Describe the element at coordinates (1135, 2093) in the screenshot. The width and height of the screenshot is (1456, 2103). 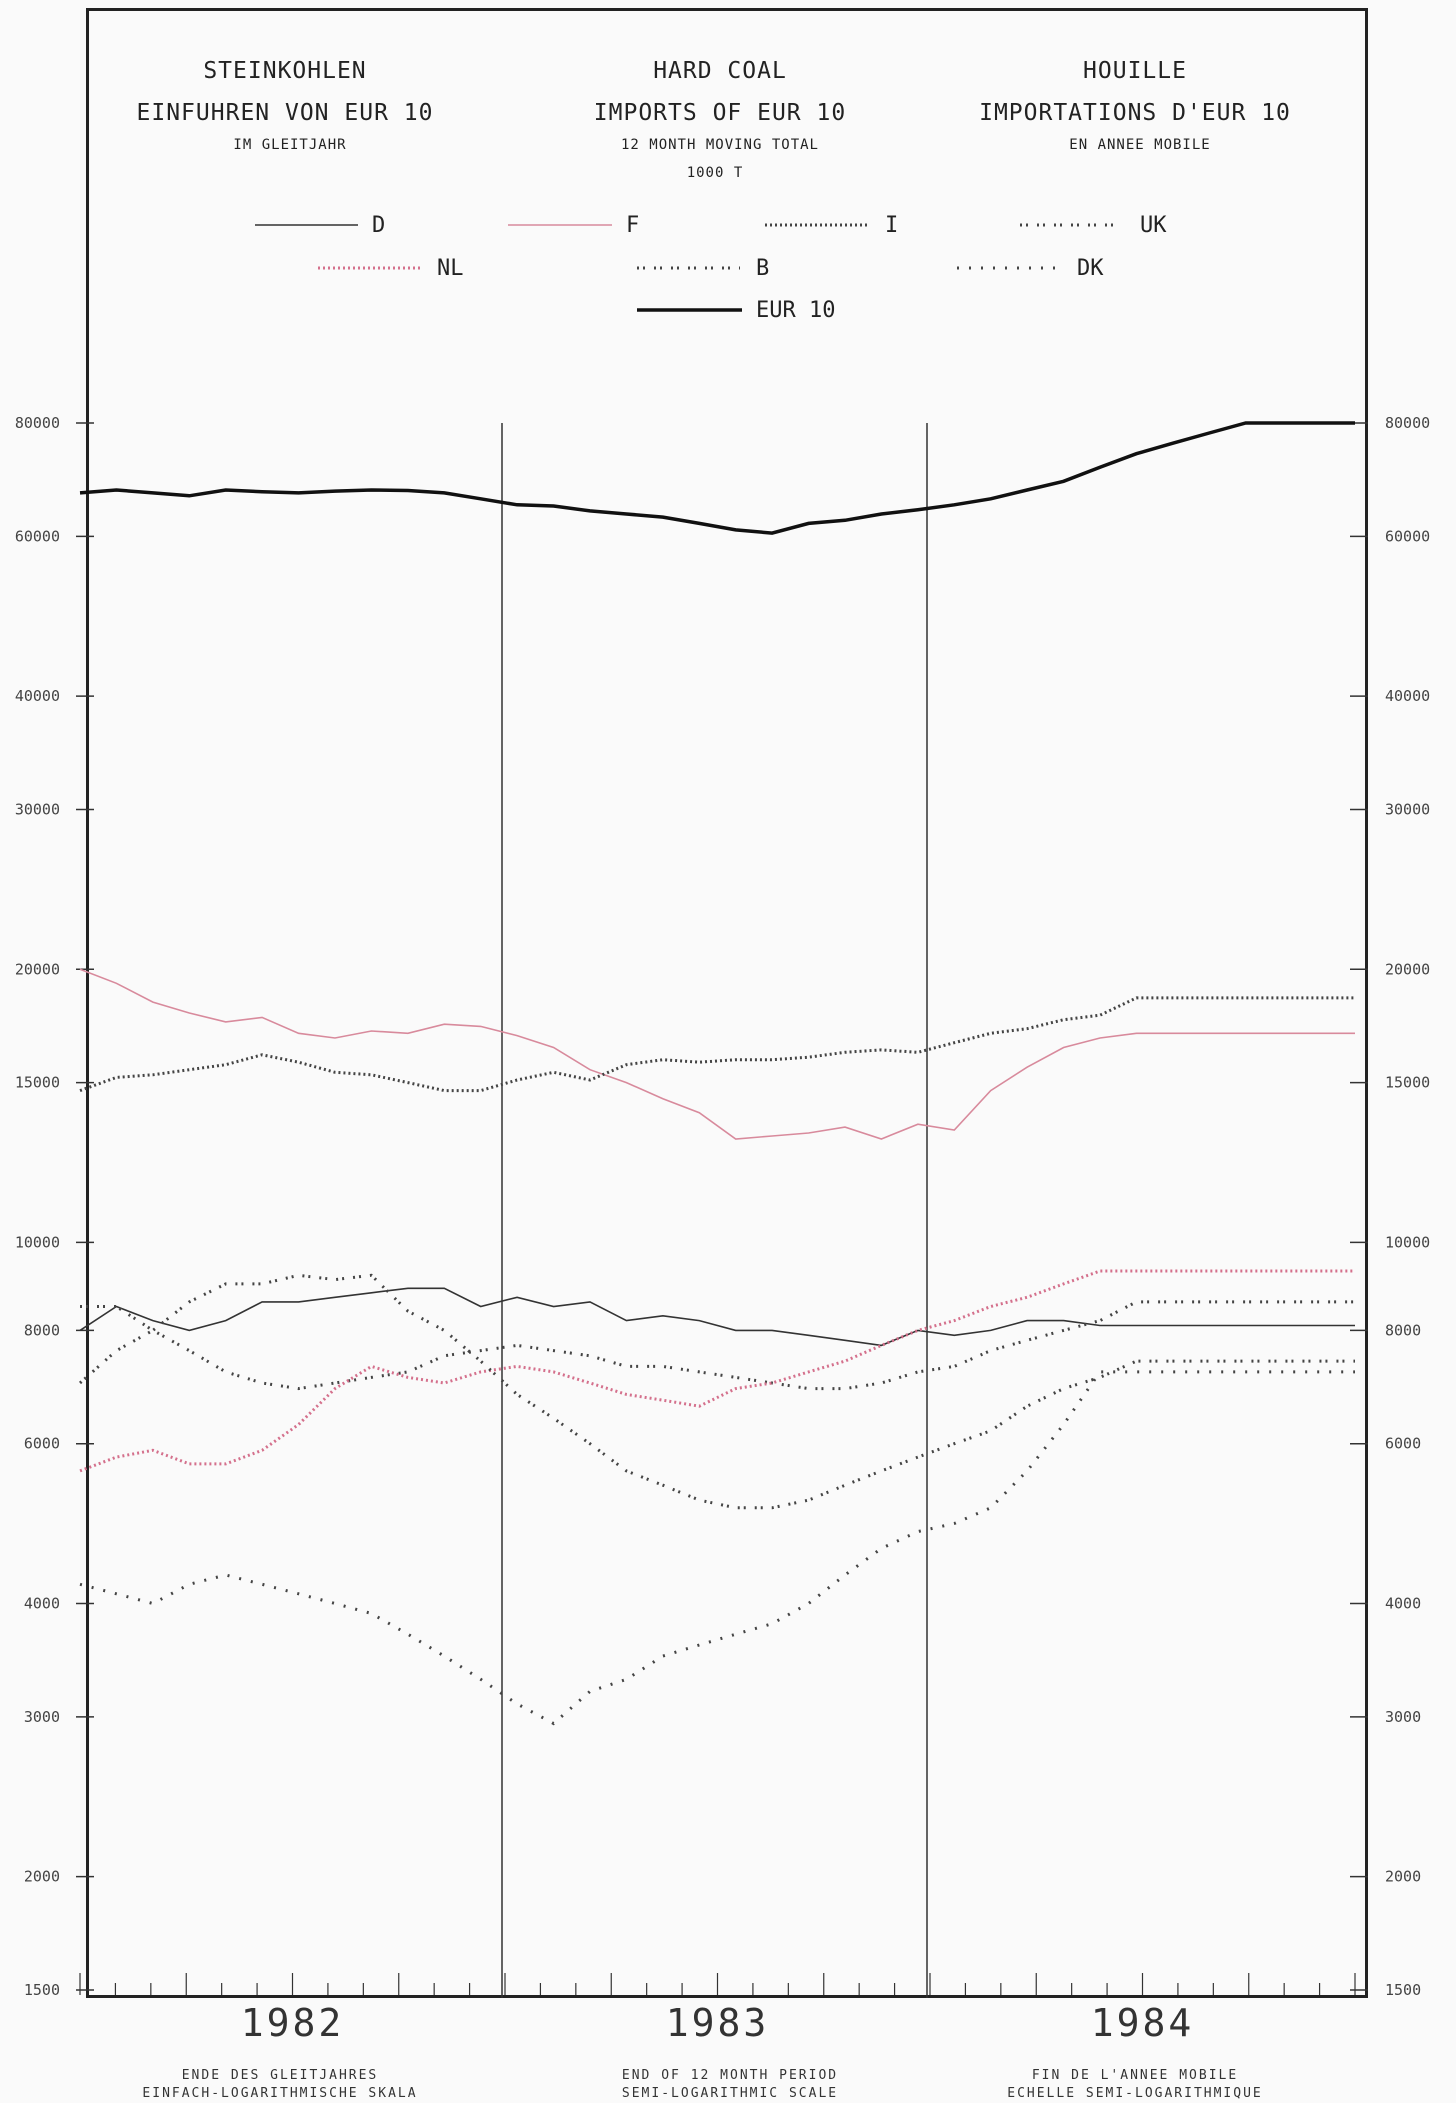
I see `footer-fr-line2: ECHELLE SEMI-LOGARITHMIQUE` at that location.